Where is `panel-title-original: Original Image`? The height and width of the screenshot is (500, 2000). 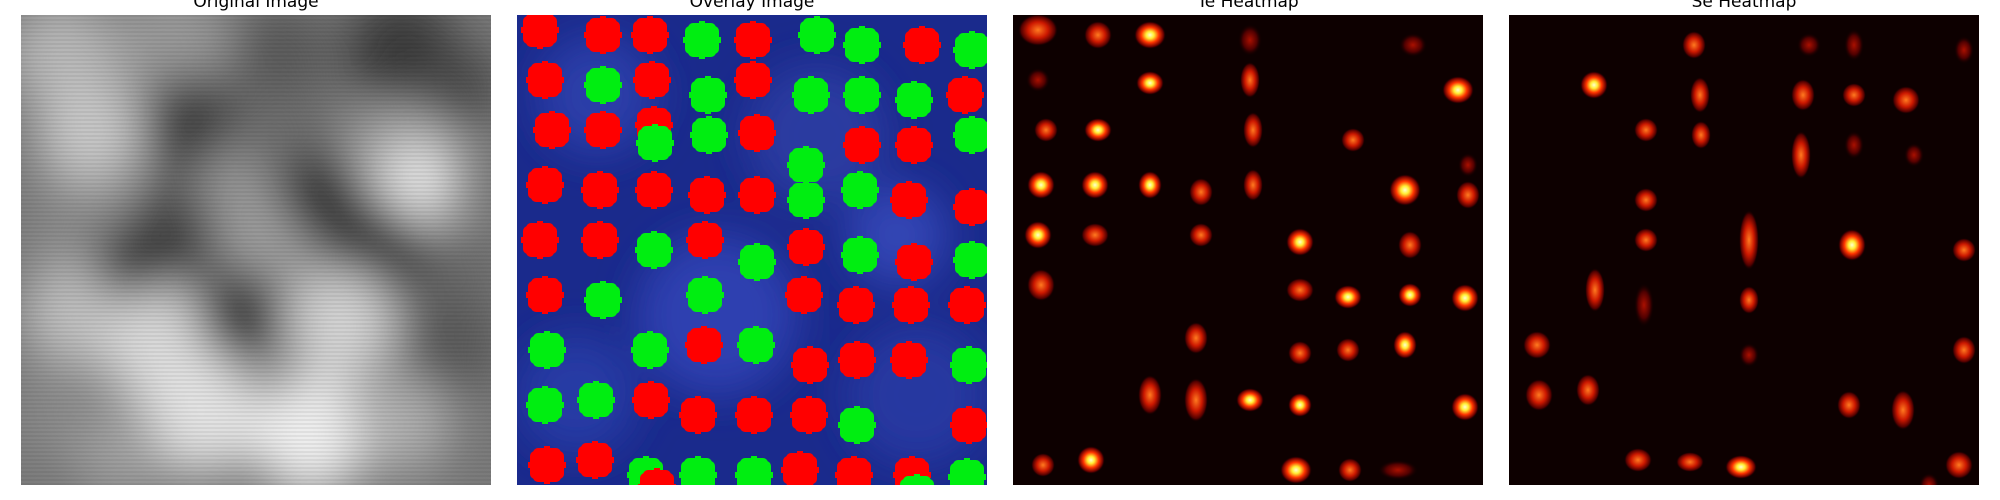
panel-title-original: Original Image is located at coordinates (256, 6).